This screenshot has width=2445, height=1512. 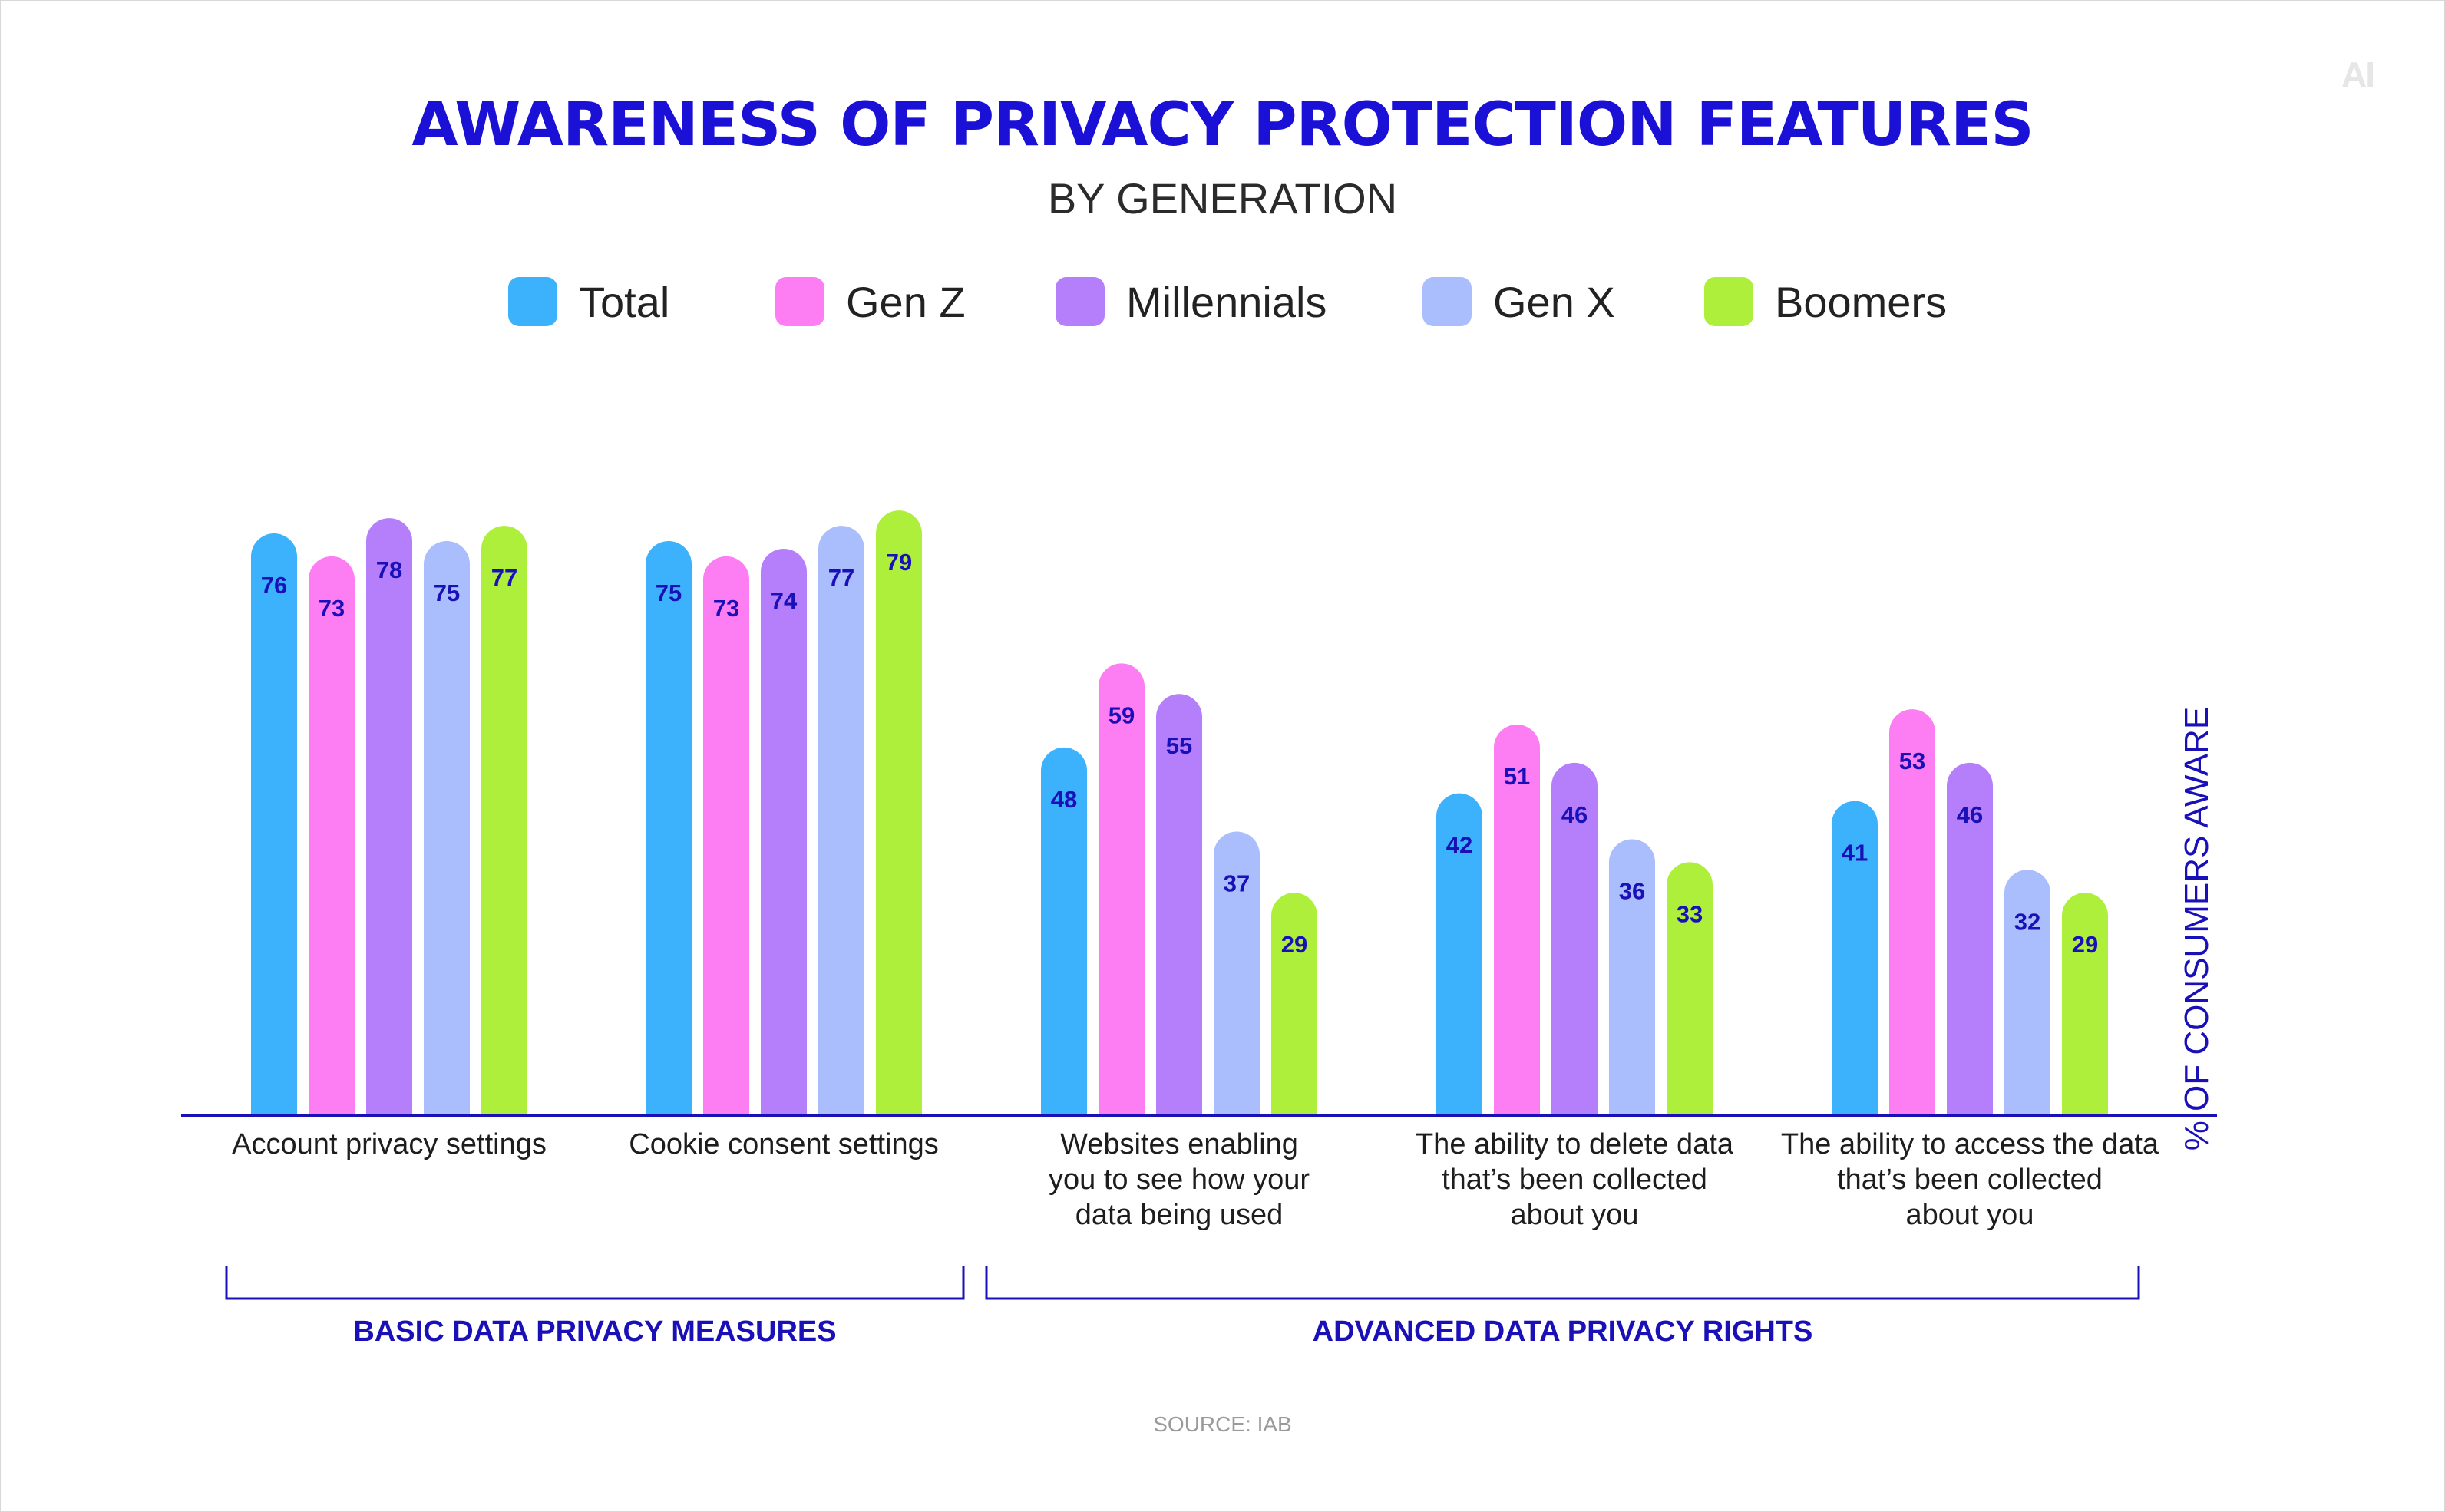 What do you see at coordinates (1180, 1215) in the screenshot?
I see `category-label-line: data being used` at bounding box center [1180, 1215].